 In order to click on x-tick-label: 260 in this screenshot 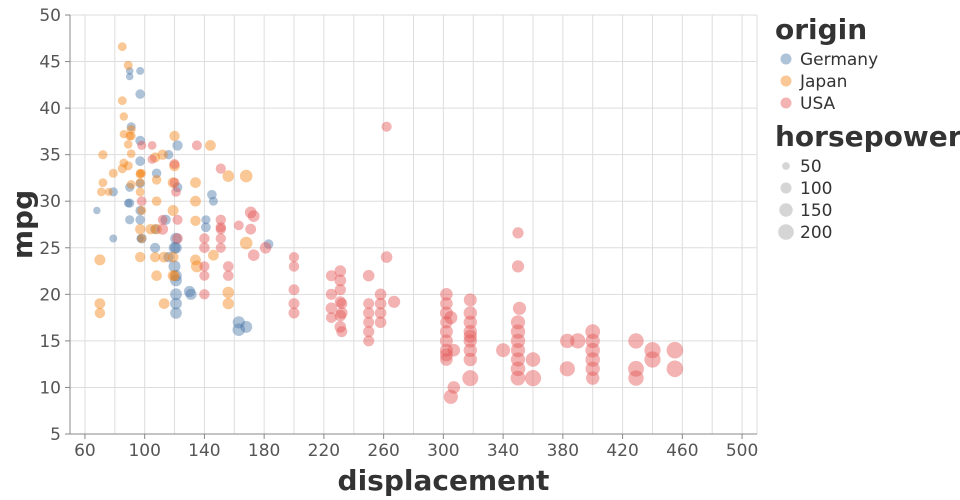, I will do `click(383, 451)`.